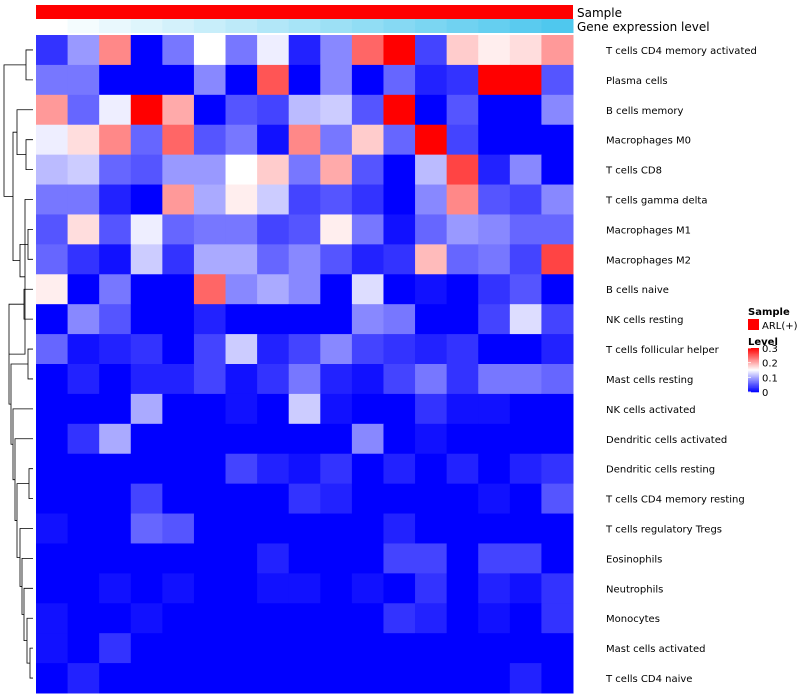 This screenshot has width=800, height=700. What do you see at coordinates (634, 589) in the screenshot?
I see `row-label: Neutrophils` at bounding box center [634, 589].